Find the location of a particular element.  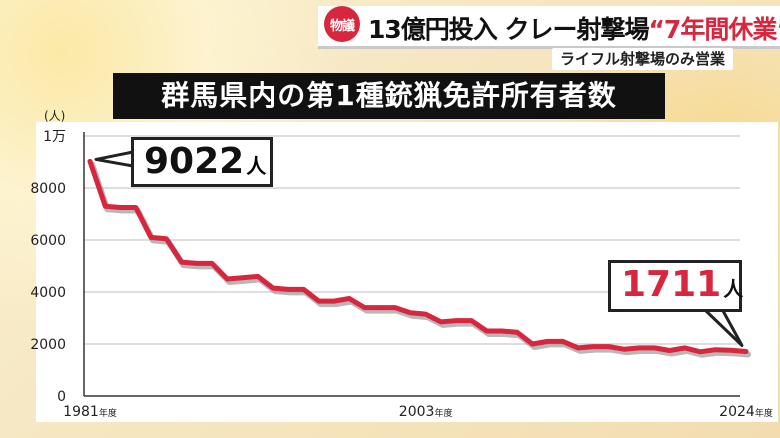

chart-title: 群馬県内の第1種銃猟免許所有者数 is located at coordinates (389, 96).